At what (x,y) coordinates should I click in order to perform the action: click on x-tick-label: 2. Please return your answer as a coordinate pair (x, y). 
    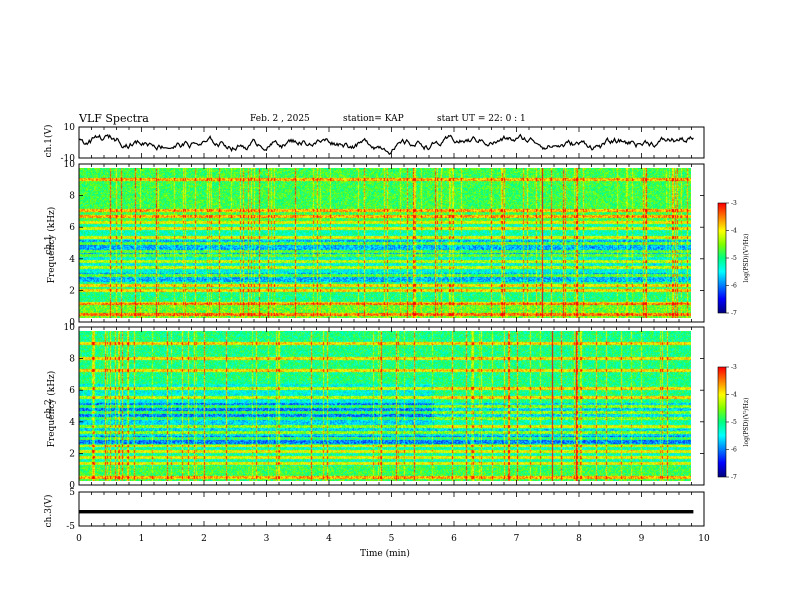
    Looking at the image, I should click on (204, 539).